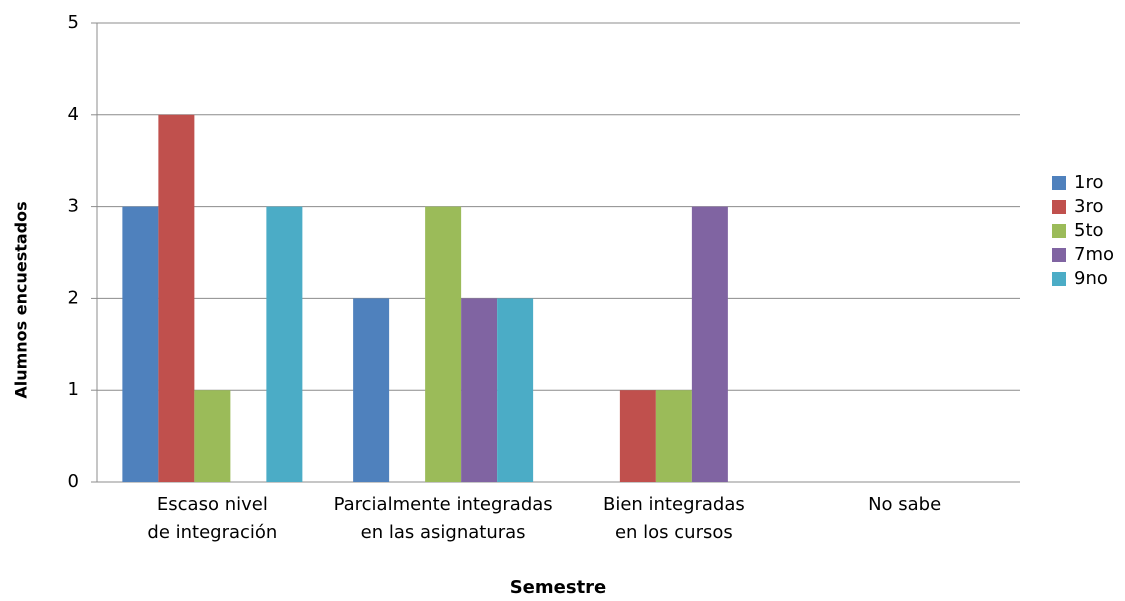  Describe the element at coordinates (73, 22) in the screenshot. I see `y-tick-label: 5` at that location.